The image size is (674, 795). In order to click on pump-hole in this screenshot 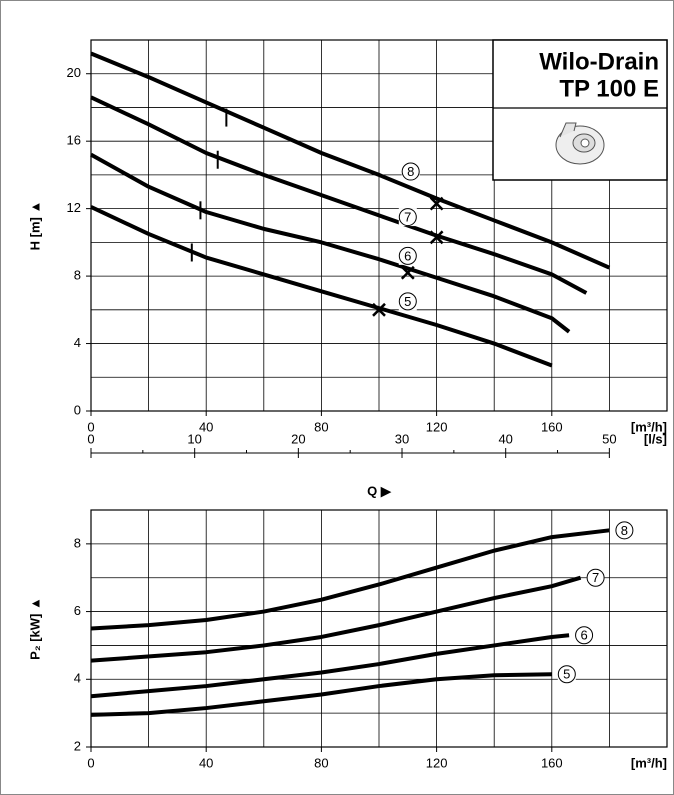, I will do `click(585, 143)`.